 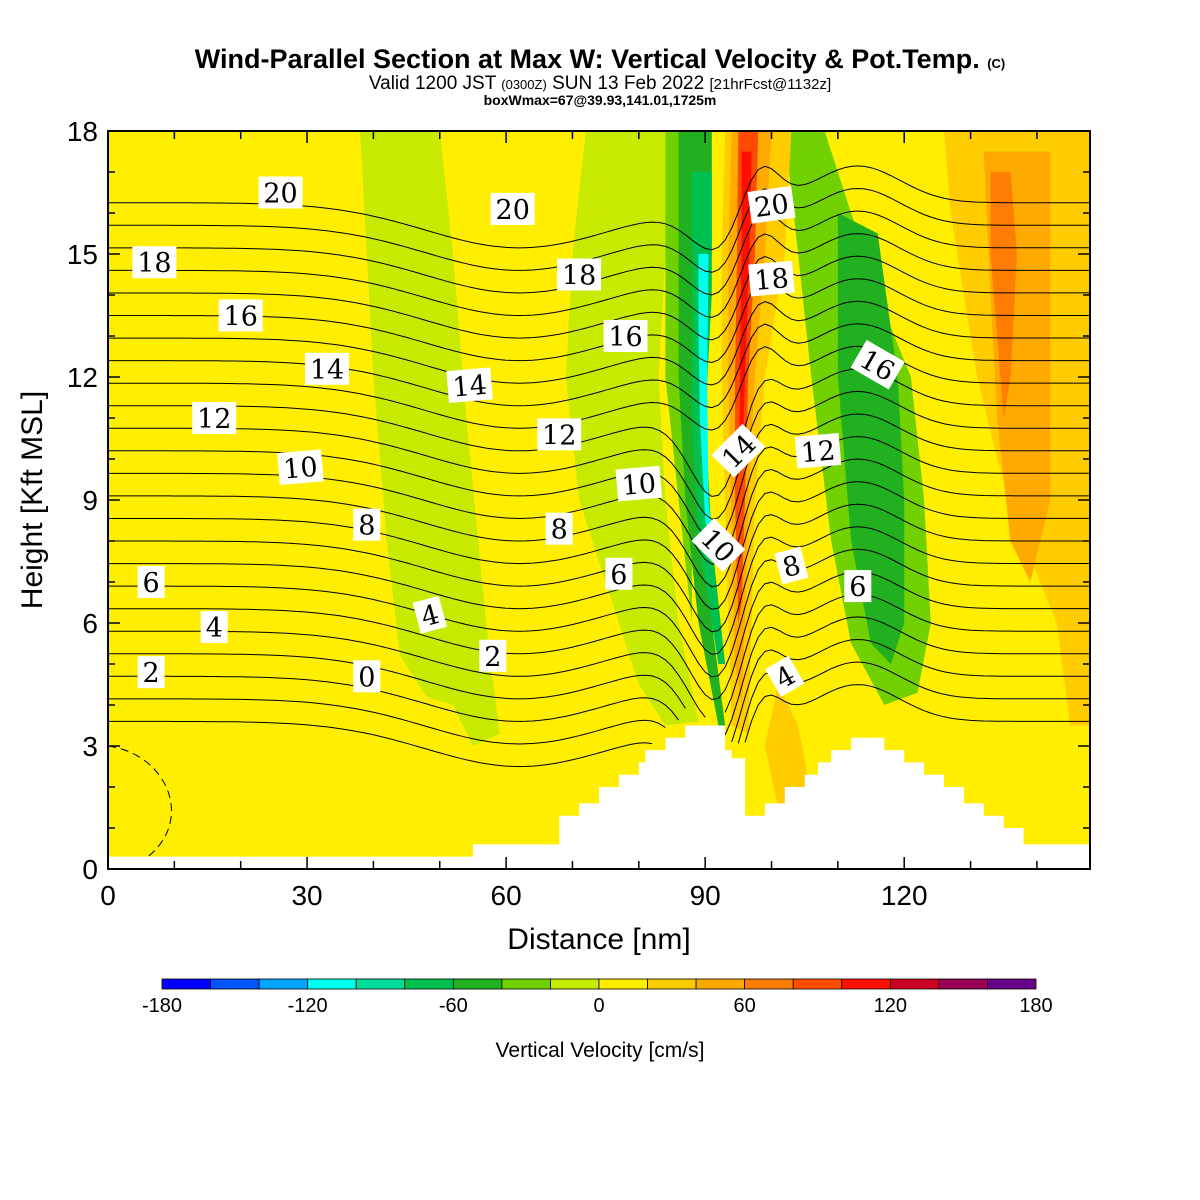 I want to click on y-tick-label: 15, so click(x=82, y=254).